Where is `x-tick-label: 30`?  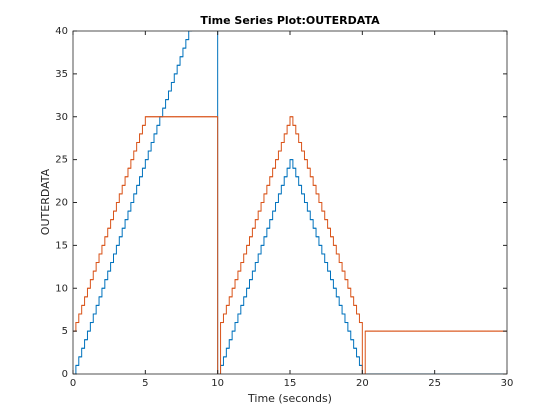
x-tick-label: 30 is located at coordinates (507, 383).